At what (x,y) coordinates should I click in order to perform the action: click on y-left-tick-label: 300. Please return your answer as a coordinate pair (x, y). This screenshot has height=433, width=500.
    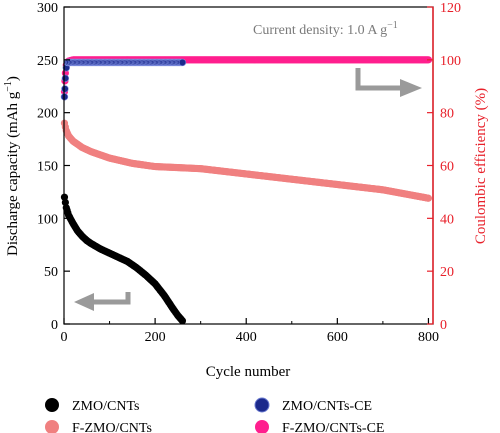
    Looking at the image, I should click on (47, 8).